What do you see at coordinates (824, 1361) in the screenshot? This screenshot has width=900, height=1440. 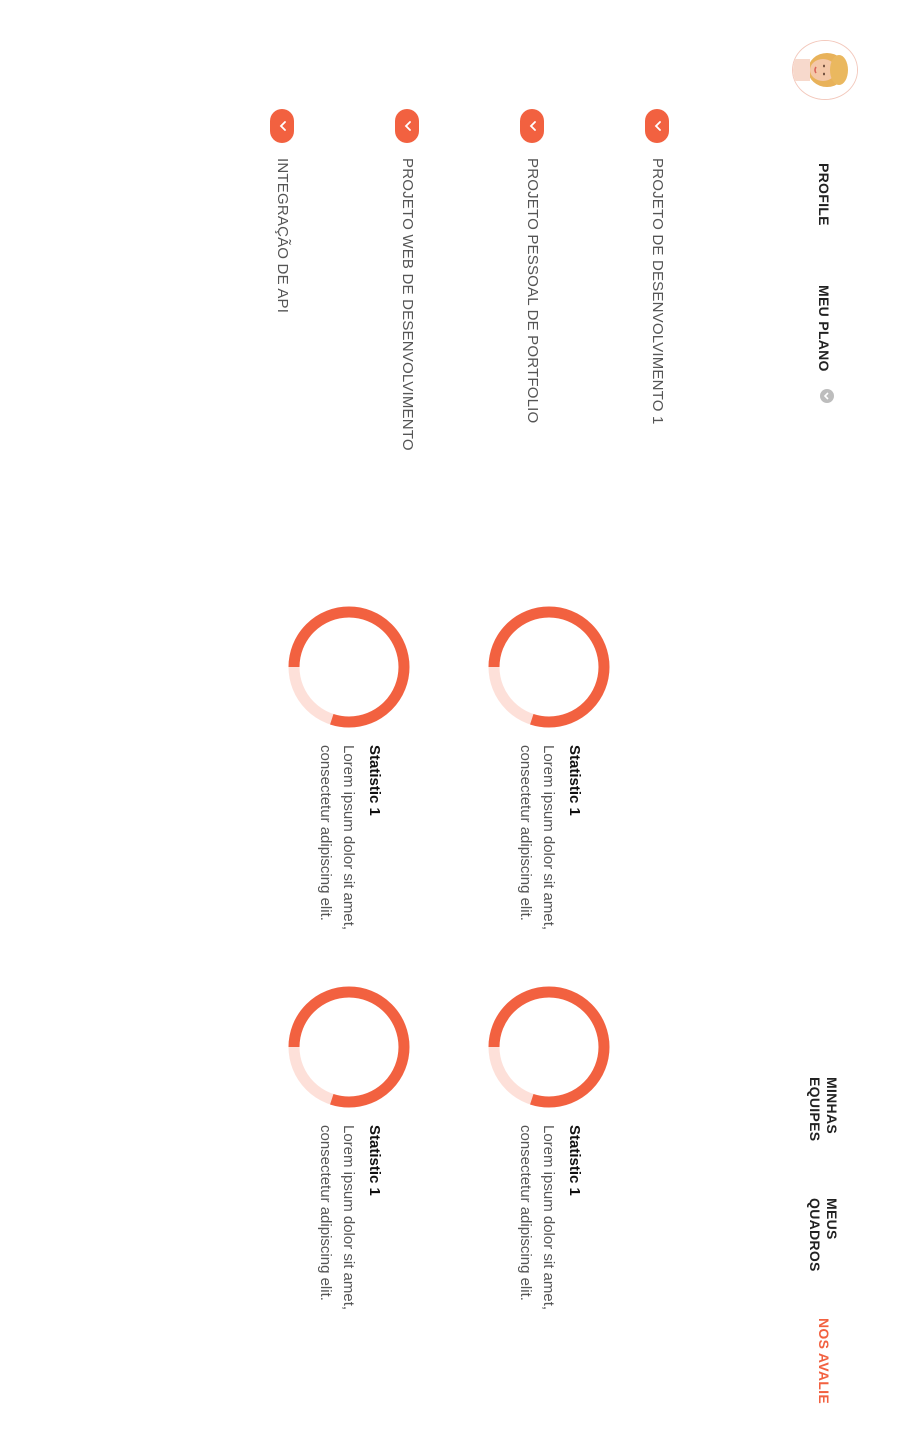 I see `nav-nos-avalie: NOS AVALIE` at bounding box center [824, 1361].